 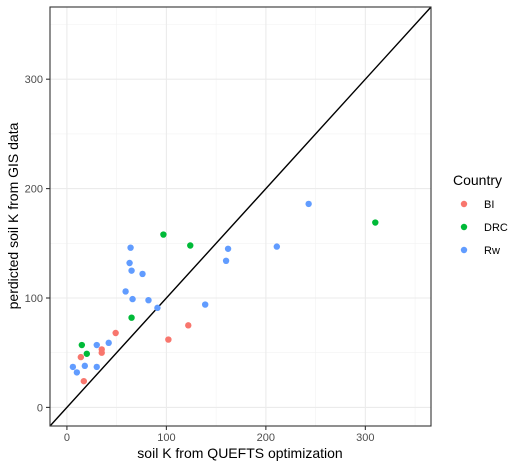 I want to click on x-tick-label: 100, so click(x=166, y=438).